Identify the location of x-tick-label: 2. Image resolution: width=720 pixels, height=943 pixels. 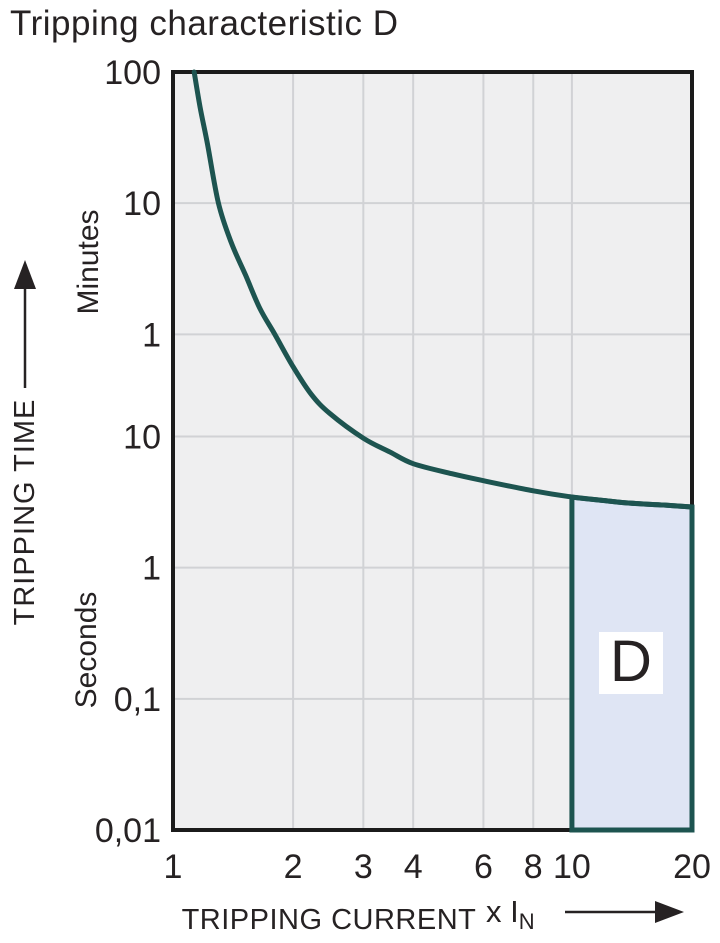
(293, 867).